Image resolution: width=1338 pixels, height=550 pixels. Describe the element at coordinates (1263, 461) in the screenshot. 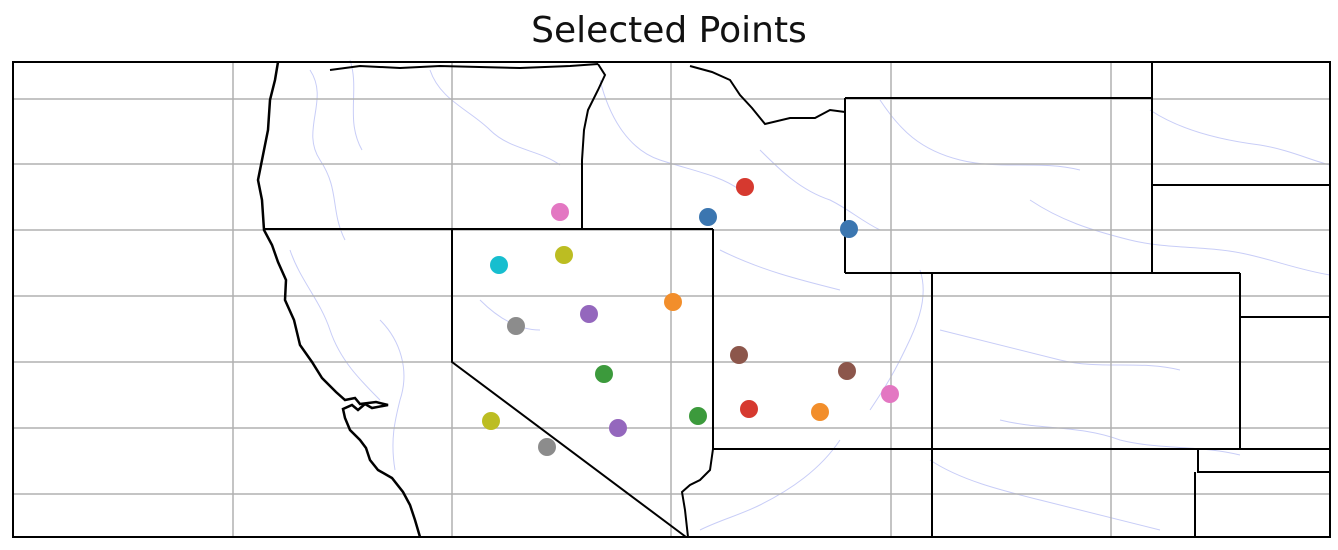

I see `border-nm-tx` at that location.